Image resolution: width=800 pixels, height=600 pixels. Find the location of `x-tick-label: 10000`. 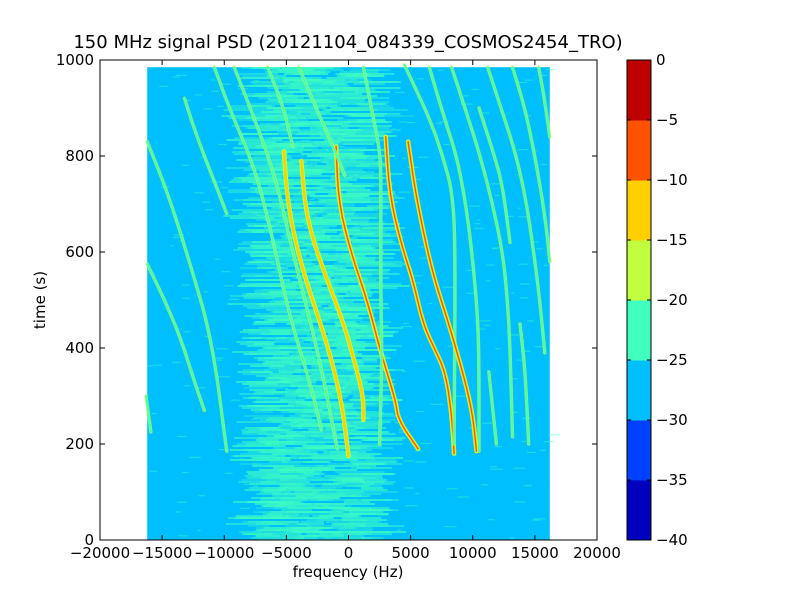

x-tick-label: 10000 is located at coordinates (473, 553).